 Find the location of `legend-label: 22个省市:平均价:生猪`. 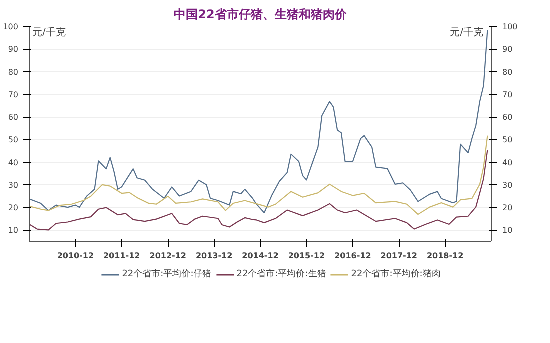

legend-label: 22个省市:平均价:生猪 is located at coordinates (281, 274).